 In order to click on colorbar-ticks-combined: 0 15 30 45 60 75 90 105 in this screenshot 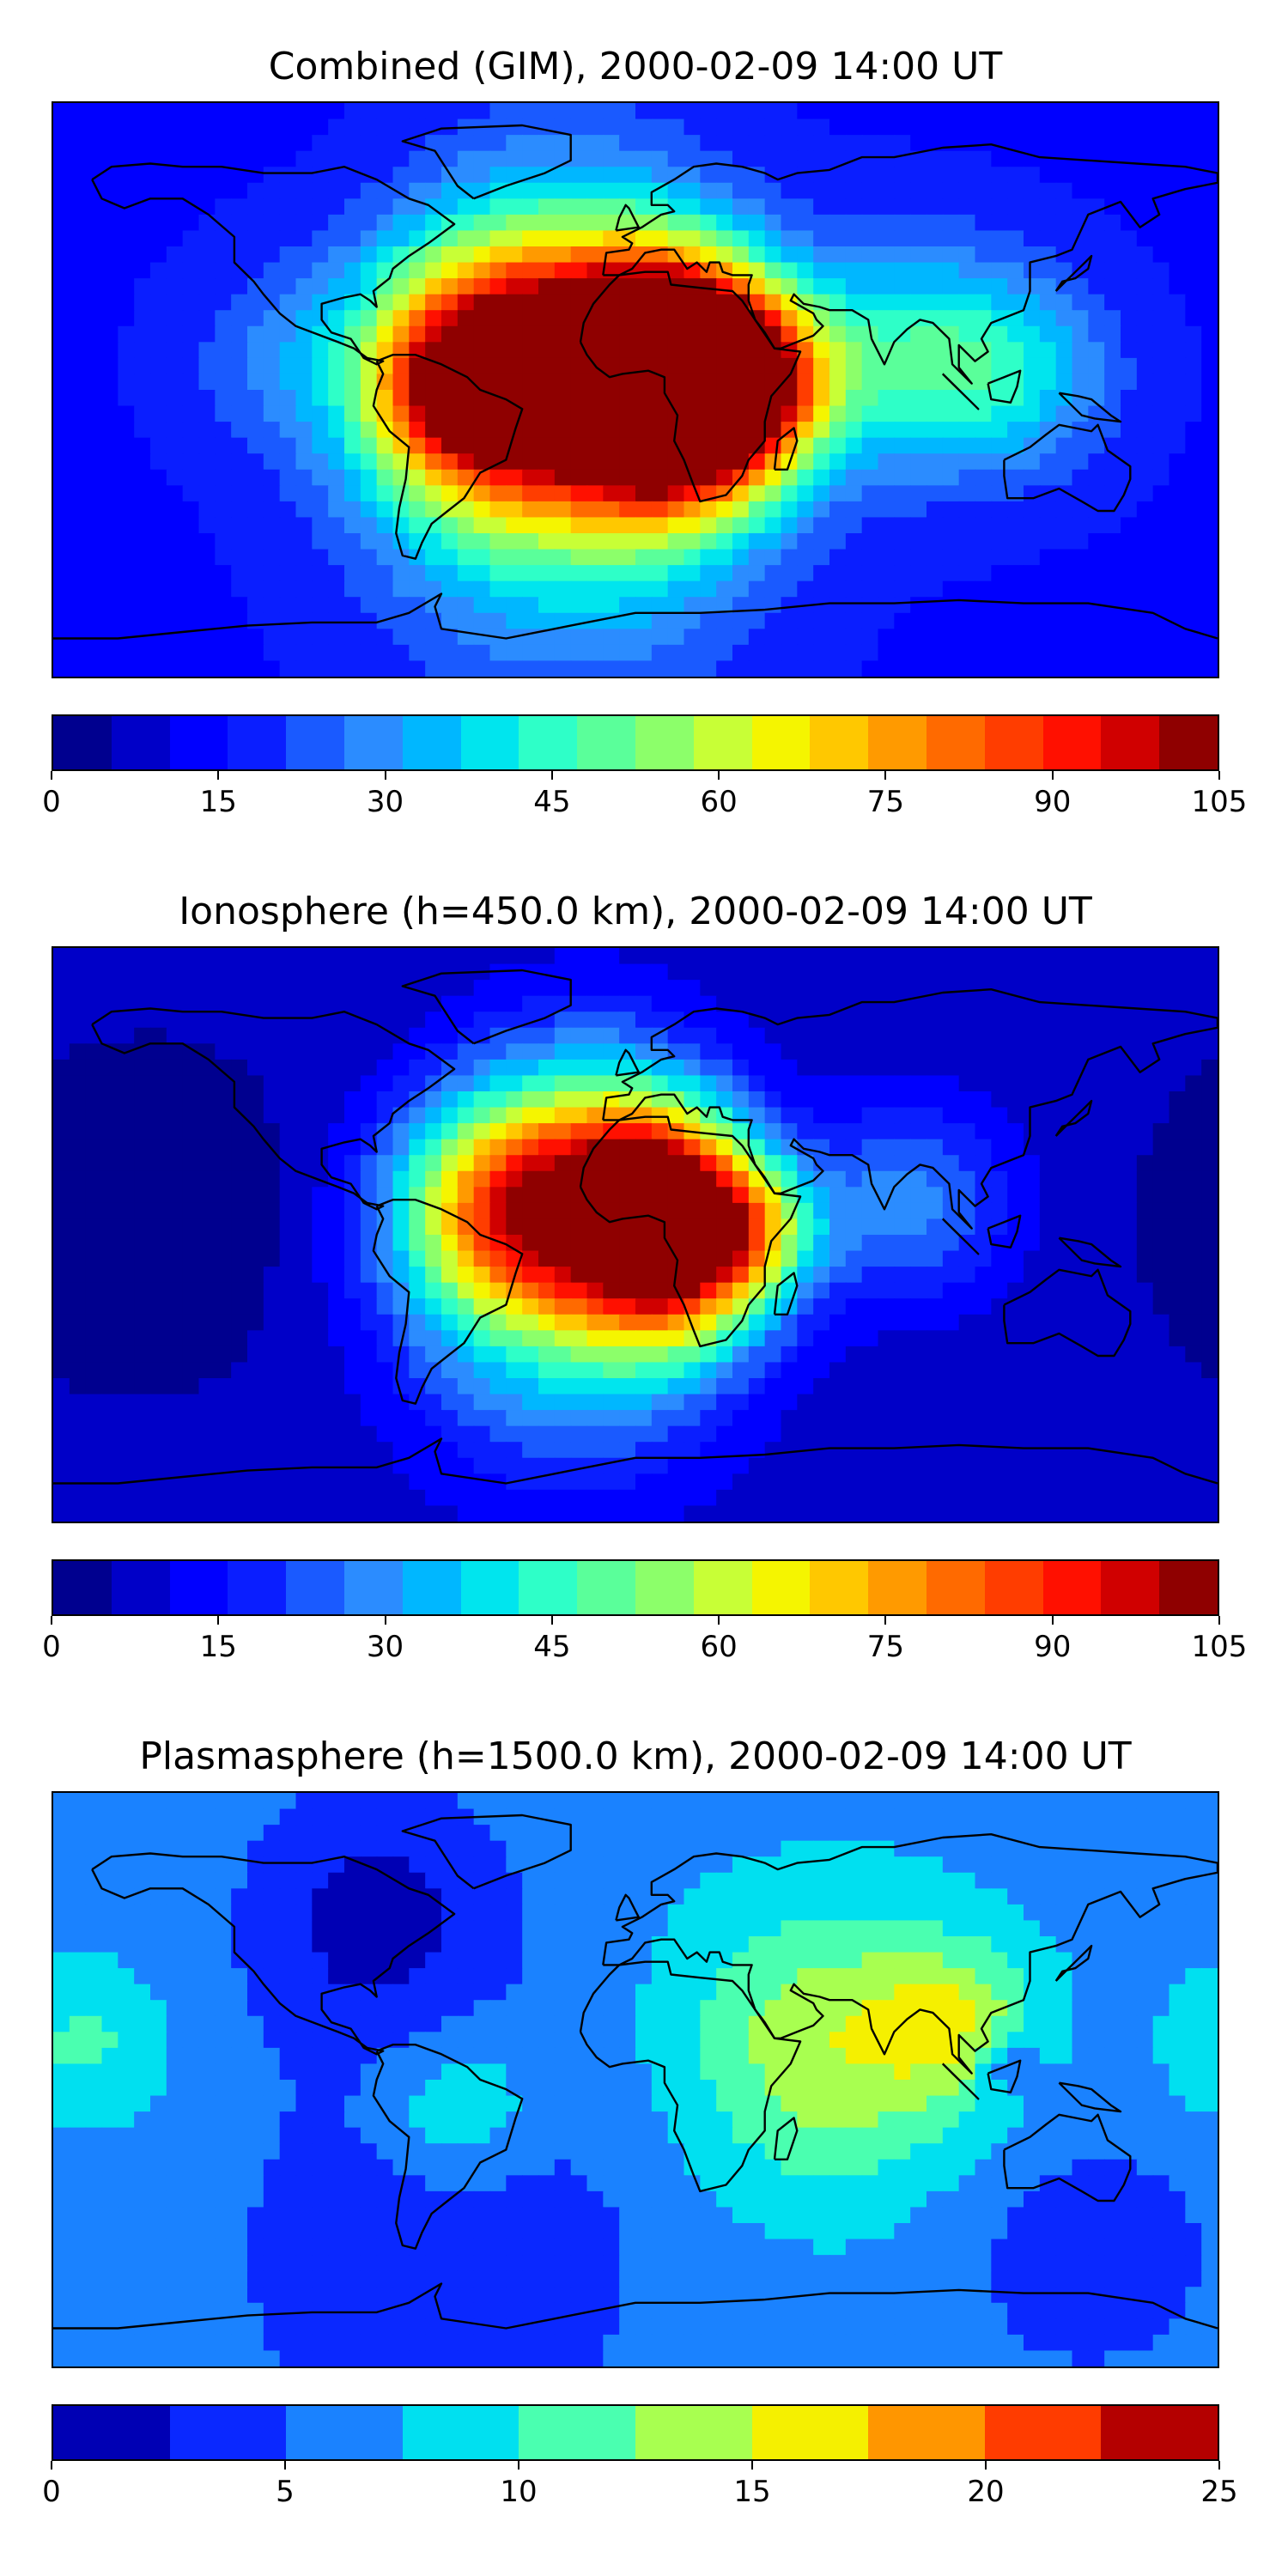, I will do `click(644, 797)`.